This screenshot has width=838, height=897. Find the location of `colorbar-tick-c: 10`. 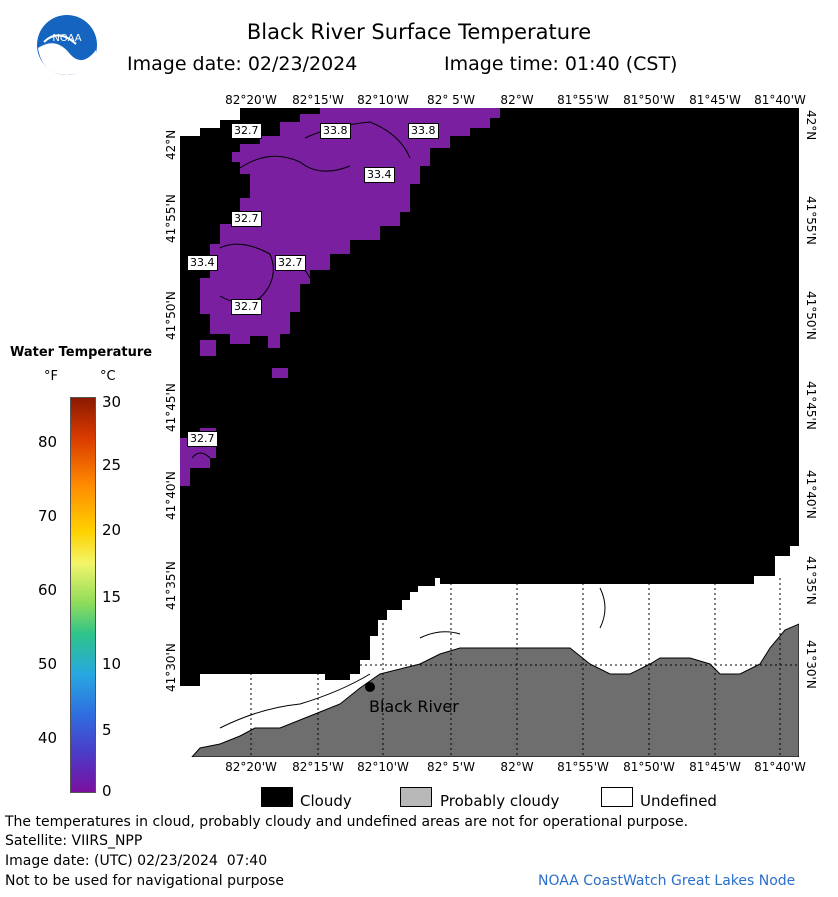

colorbar-tick-c: 10 is located at coordinates (112, 664).